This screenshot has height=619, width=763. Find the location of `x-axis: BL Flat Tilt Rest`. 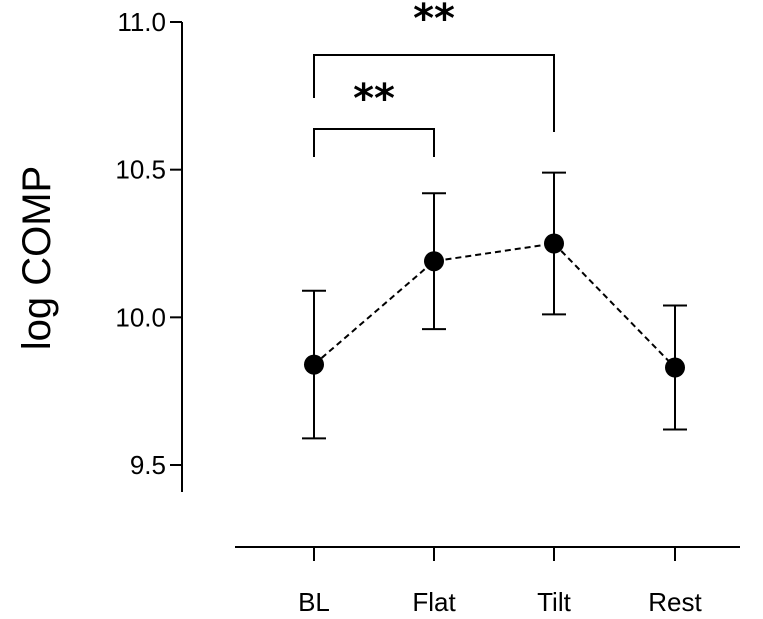

x-axis: BL Flat Tilt Rest is located at coordinates (487, 581).